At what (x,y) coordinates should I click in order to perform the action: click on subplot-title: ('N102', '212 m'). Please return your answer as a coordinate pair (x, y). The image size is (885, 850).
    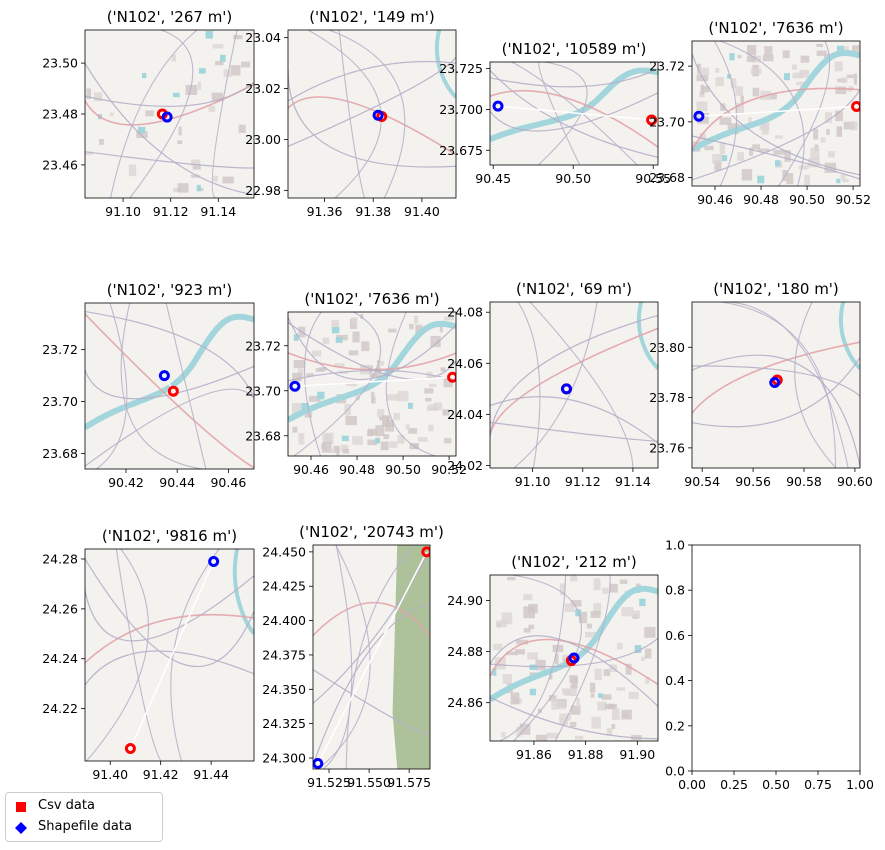
    Looking at the image, I should click on (574, 562).